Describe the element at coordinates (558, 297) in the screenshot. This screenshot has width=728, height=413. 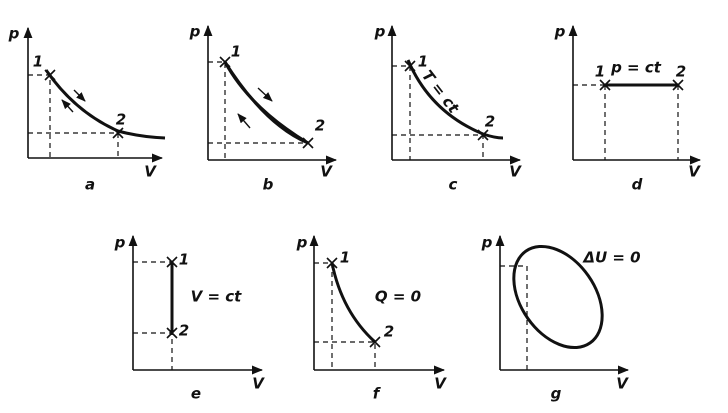
I see `cycle-curve` at that location.